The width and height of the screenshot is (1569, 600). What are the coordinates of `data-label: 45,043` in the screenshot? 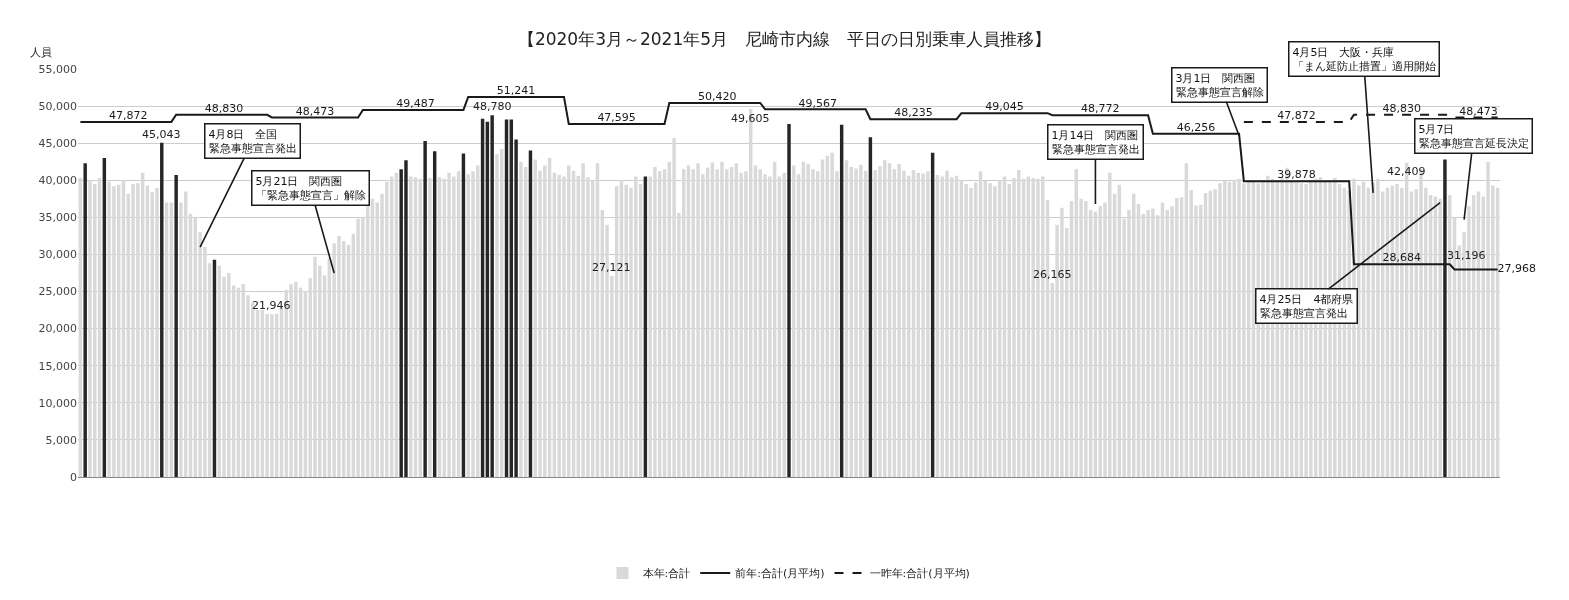 It's located at (161, 134).